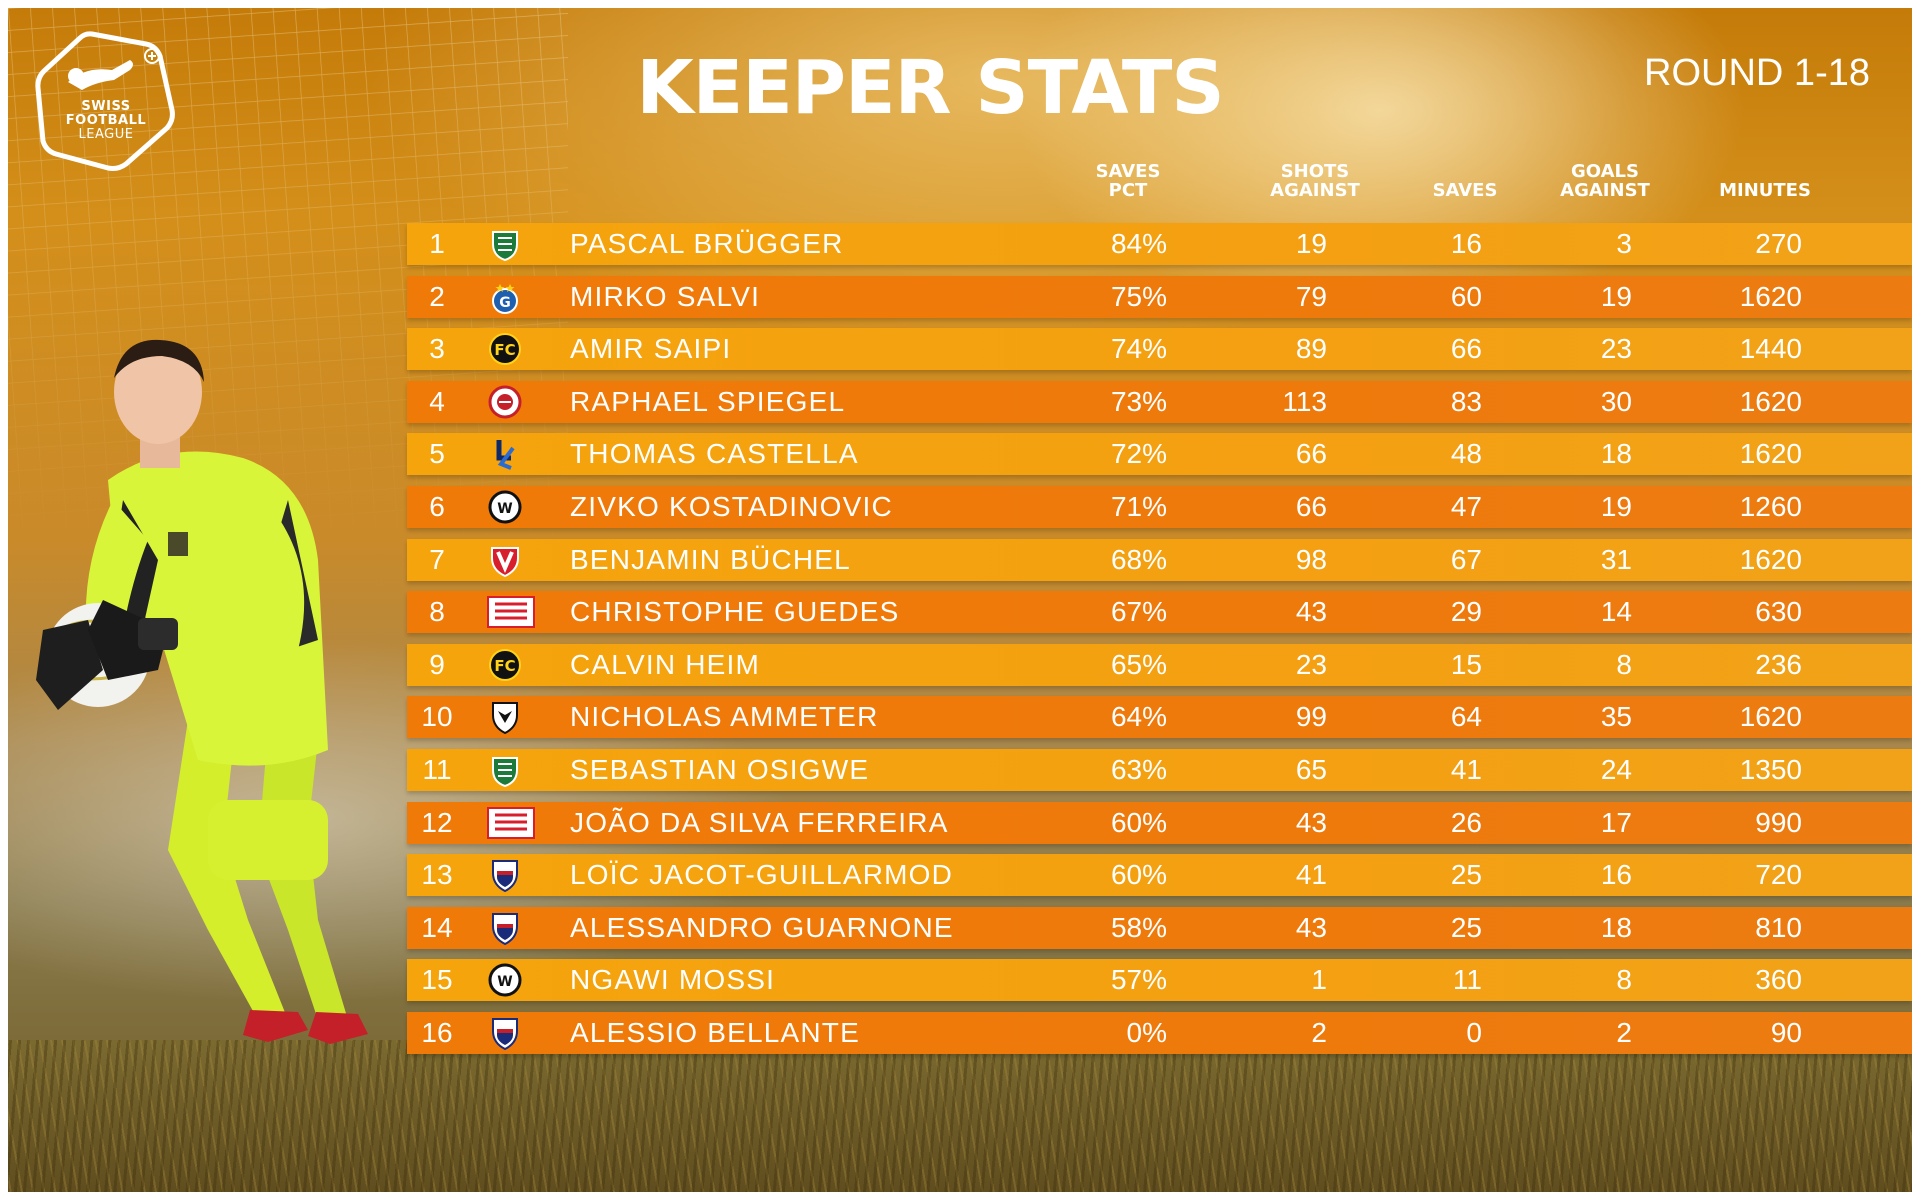  I want to click on player-name: ALESSANDRO GUARNONE, so click(762, 927).